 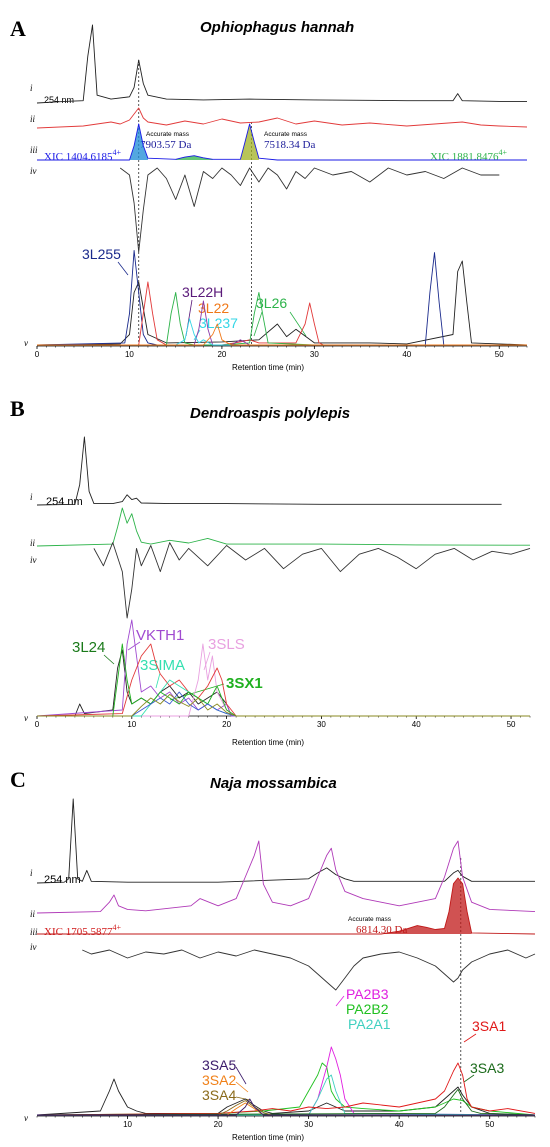 I want to click on panel-2-series-v-orange, so click(x=286, y=1109).